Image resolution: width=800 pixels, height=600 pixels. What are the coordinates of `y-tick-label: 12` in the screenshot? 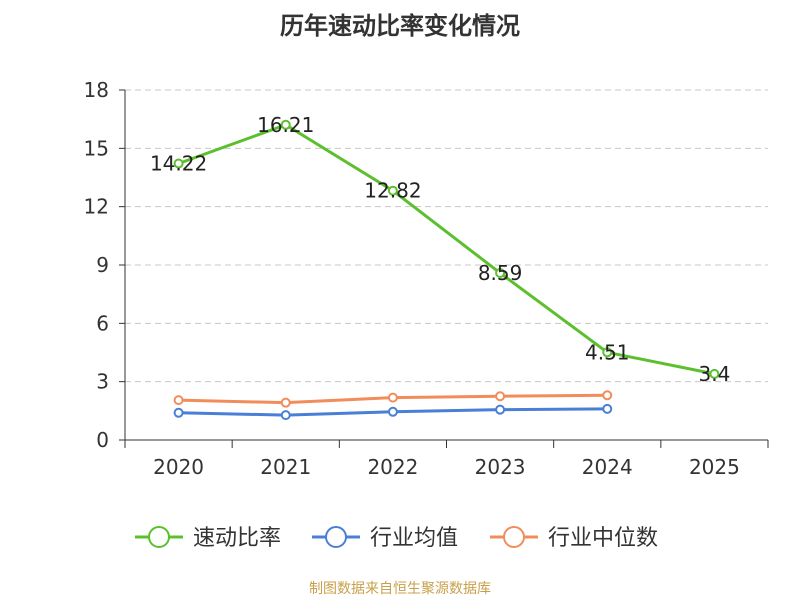 It's located at (96, 207).